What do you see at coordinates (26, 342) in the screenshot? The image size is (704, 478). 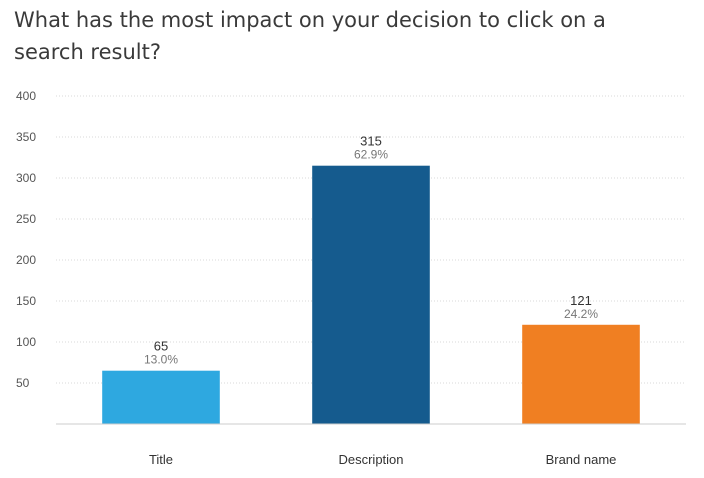 I see `y-tick-label: 100` at bounding box center [26, 342].